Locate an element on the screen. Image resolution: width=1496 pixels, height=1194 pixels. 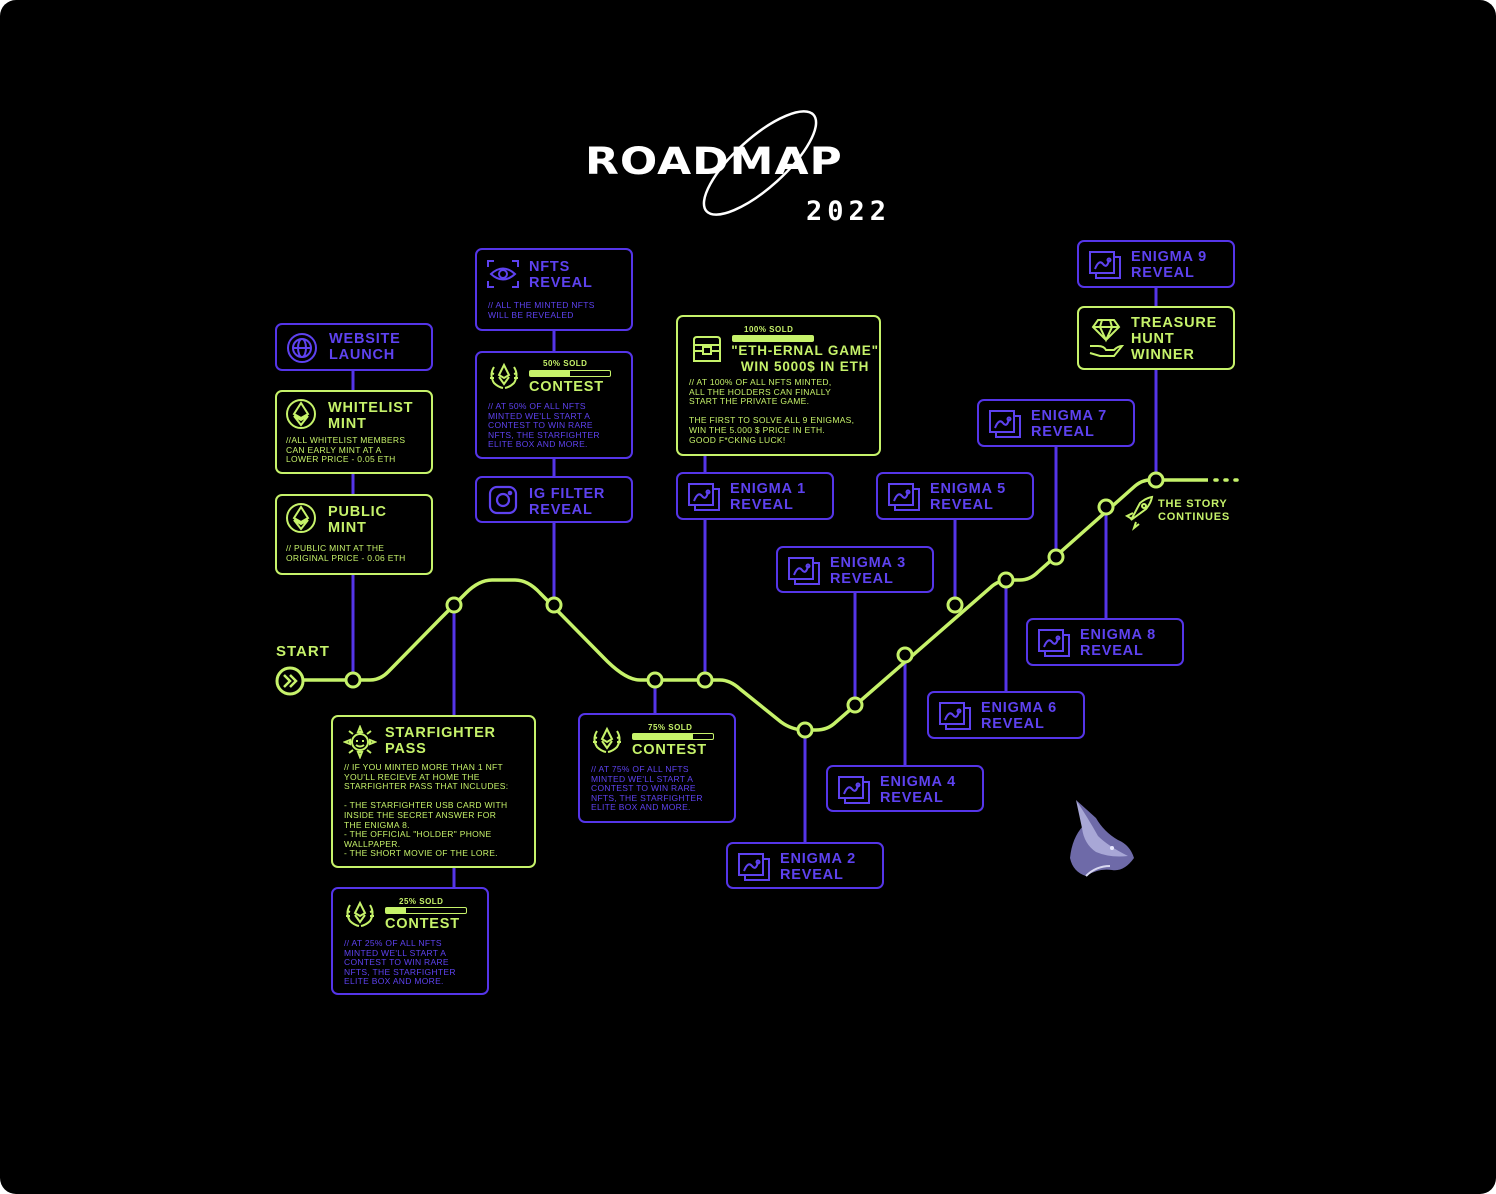
card-enigma-5: ENIGMA 5 REVEAL is located at coordinates (955, 496).